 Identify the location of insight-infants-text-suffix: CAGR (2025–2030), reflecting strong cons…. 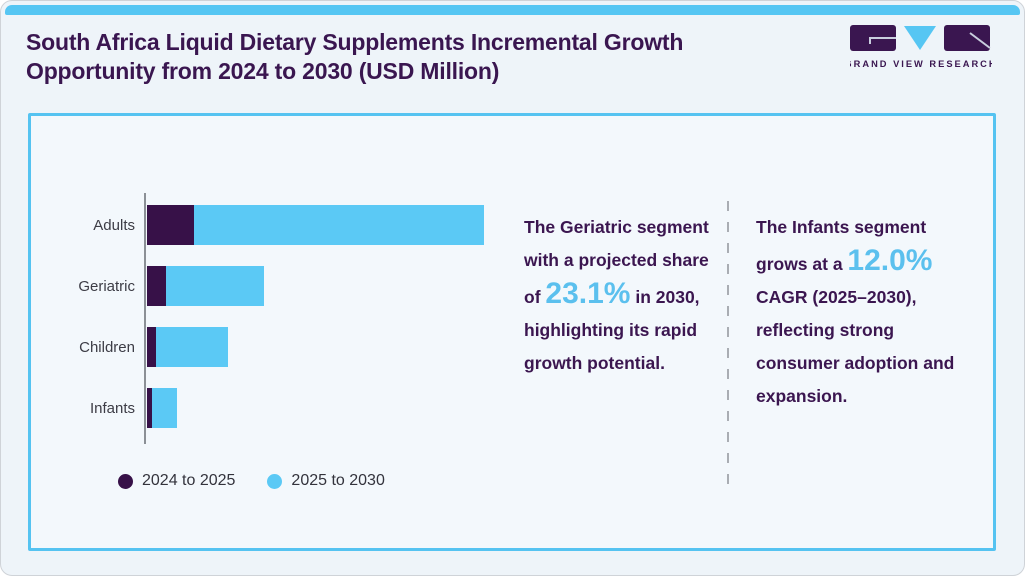
(855, 346).